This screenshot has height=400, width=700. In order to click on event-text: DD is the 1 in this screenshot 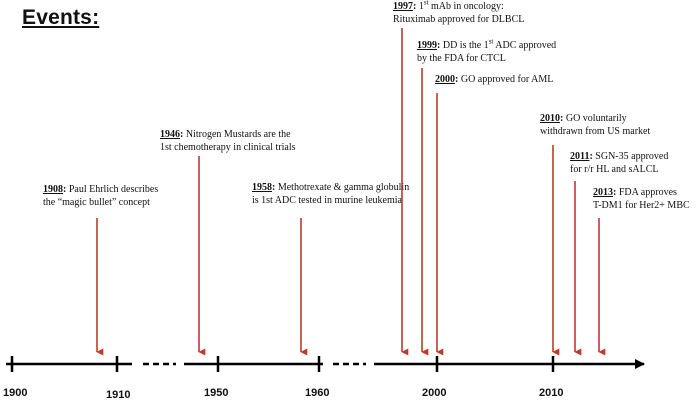, I will do `click(465, 45)`.